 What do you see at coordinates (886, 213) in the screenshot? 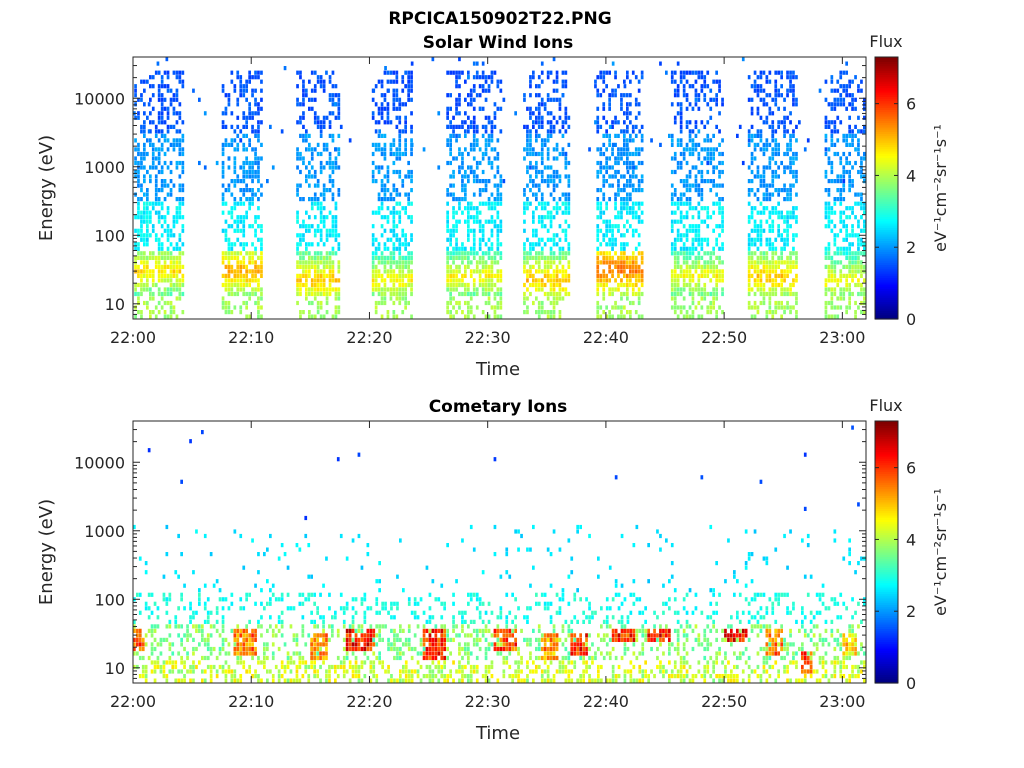
I see `colorbar-segment` at bounding box center [886, 213].